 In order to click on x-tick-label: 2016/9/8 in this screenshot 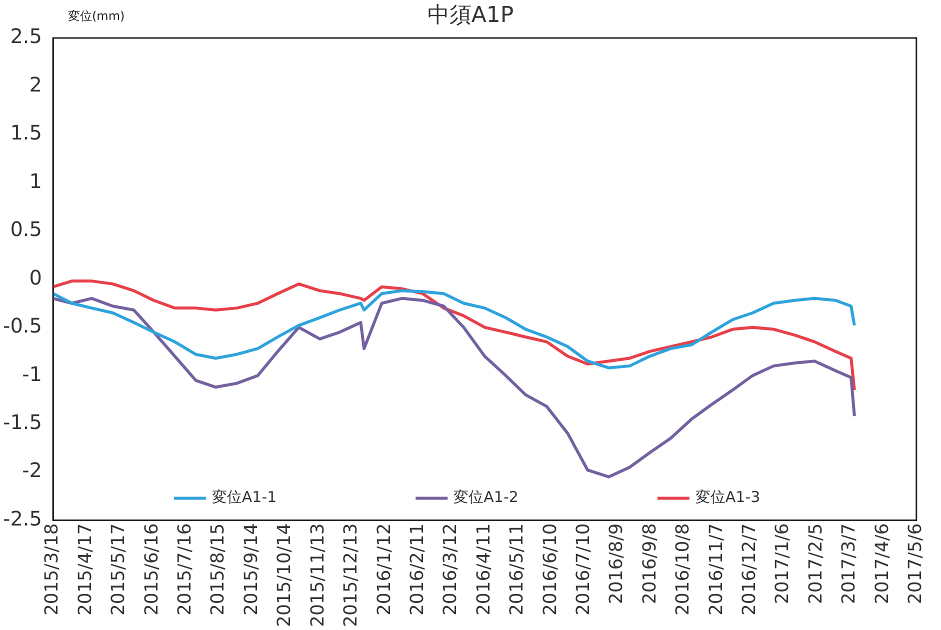, I will do `click(649, 563)`.